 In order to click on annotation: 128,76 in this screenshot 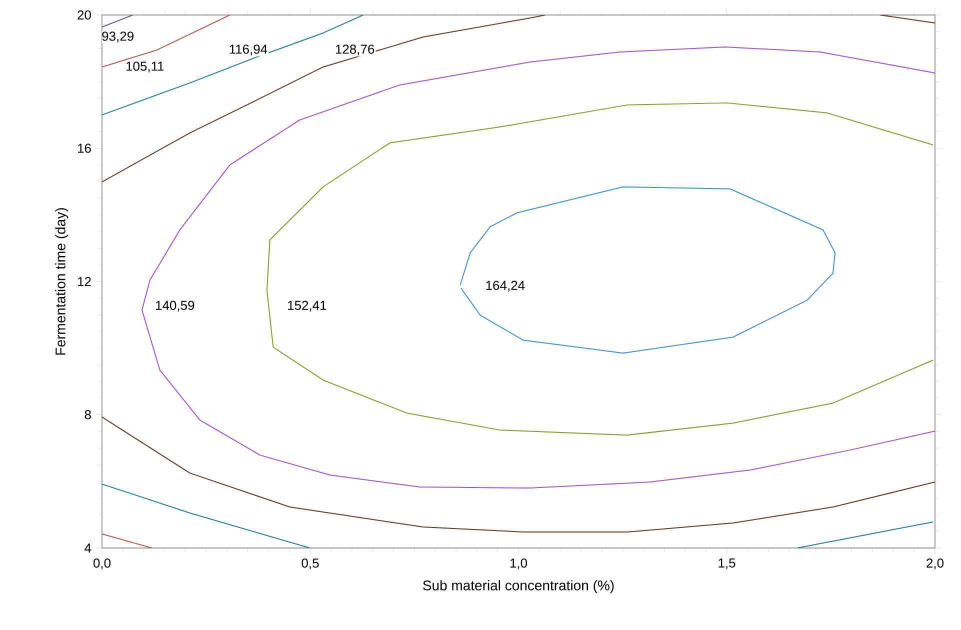, I will do `click(355, 50)`.